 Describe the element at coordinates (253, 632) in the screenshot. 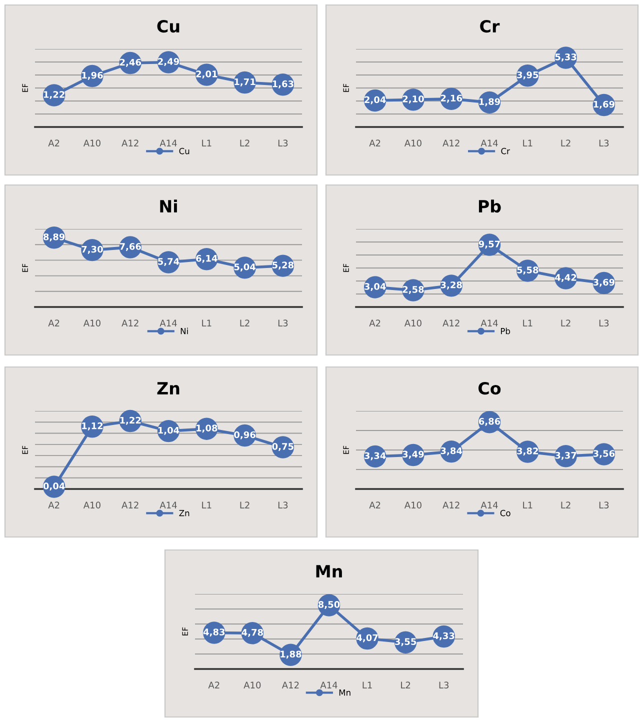

I see `data-label: 4,78` at that location.